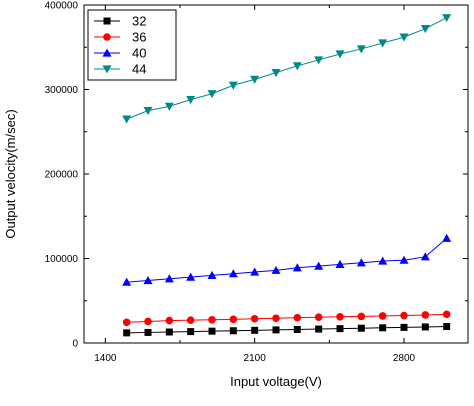 The height and width of the screenshot is (406, 474). What do you see at coordinates (255, 358) in the screenshot?
I see `x-tick-label: 2100` at bounding box center [255, 358].